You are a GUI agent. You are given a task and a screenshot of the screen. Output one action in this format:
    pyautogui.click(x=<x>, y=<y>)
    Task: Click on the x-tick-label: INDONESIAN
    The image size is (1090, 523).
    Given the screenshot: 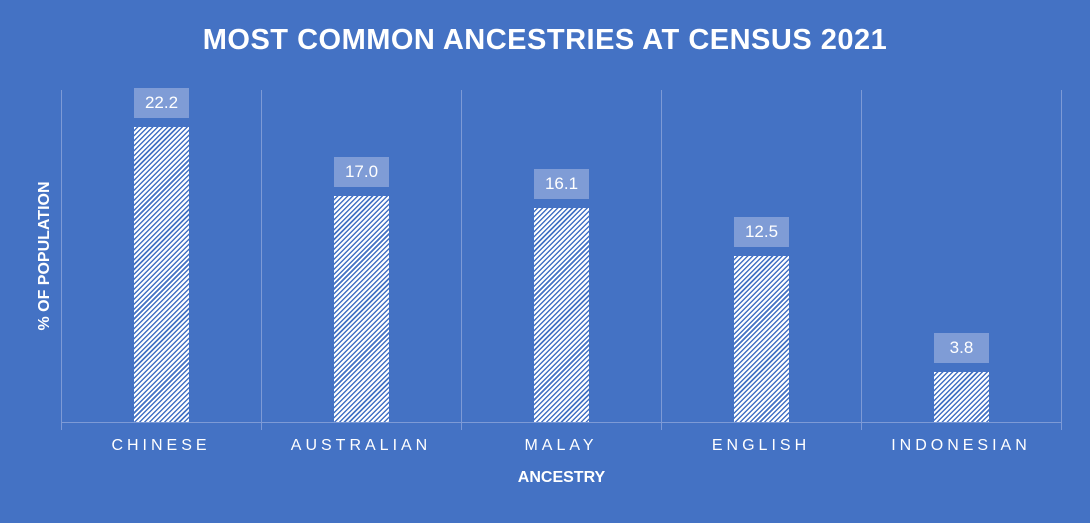 What is the action you would take?
    pyautogui.click(x=961, y=445)
    